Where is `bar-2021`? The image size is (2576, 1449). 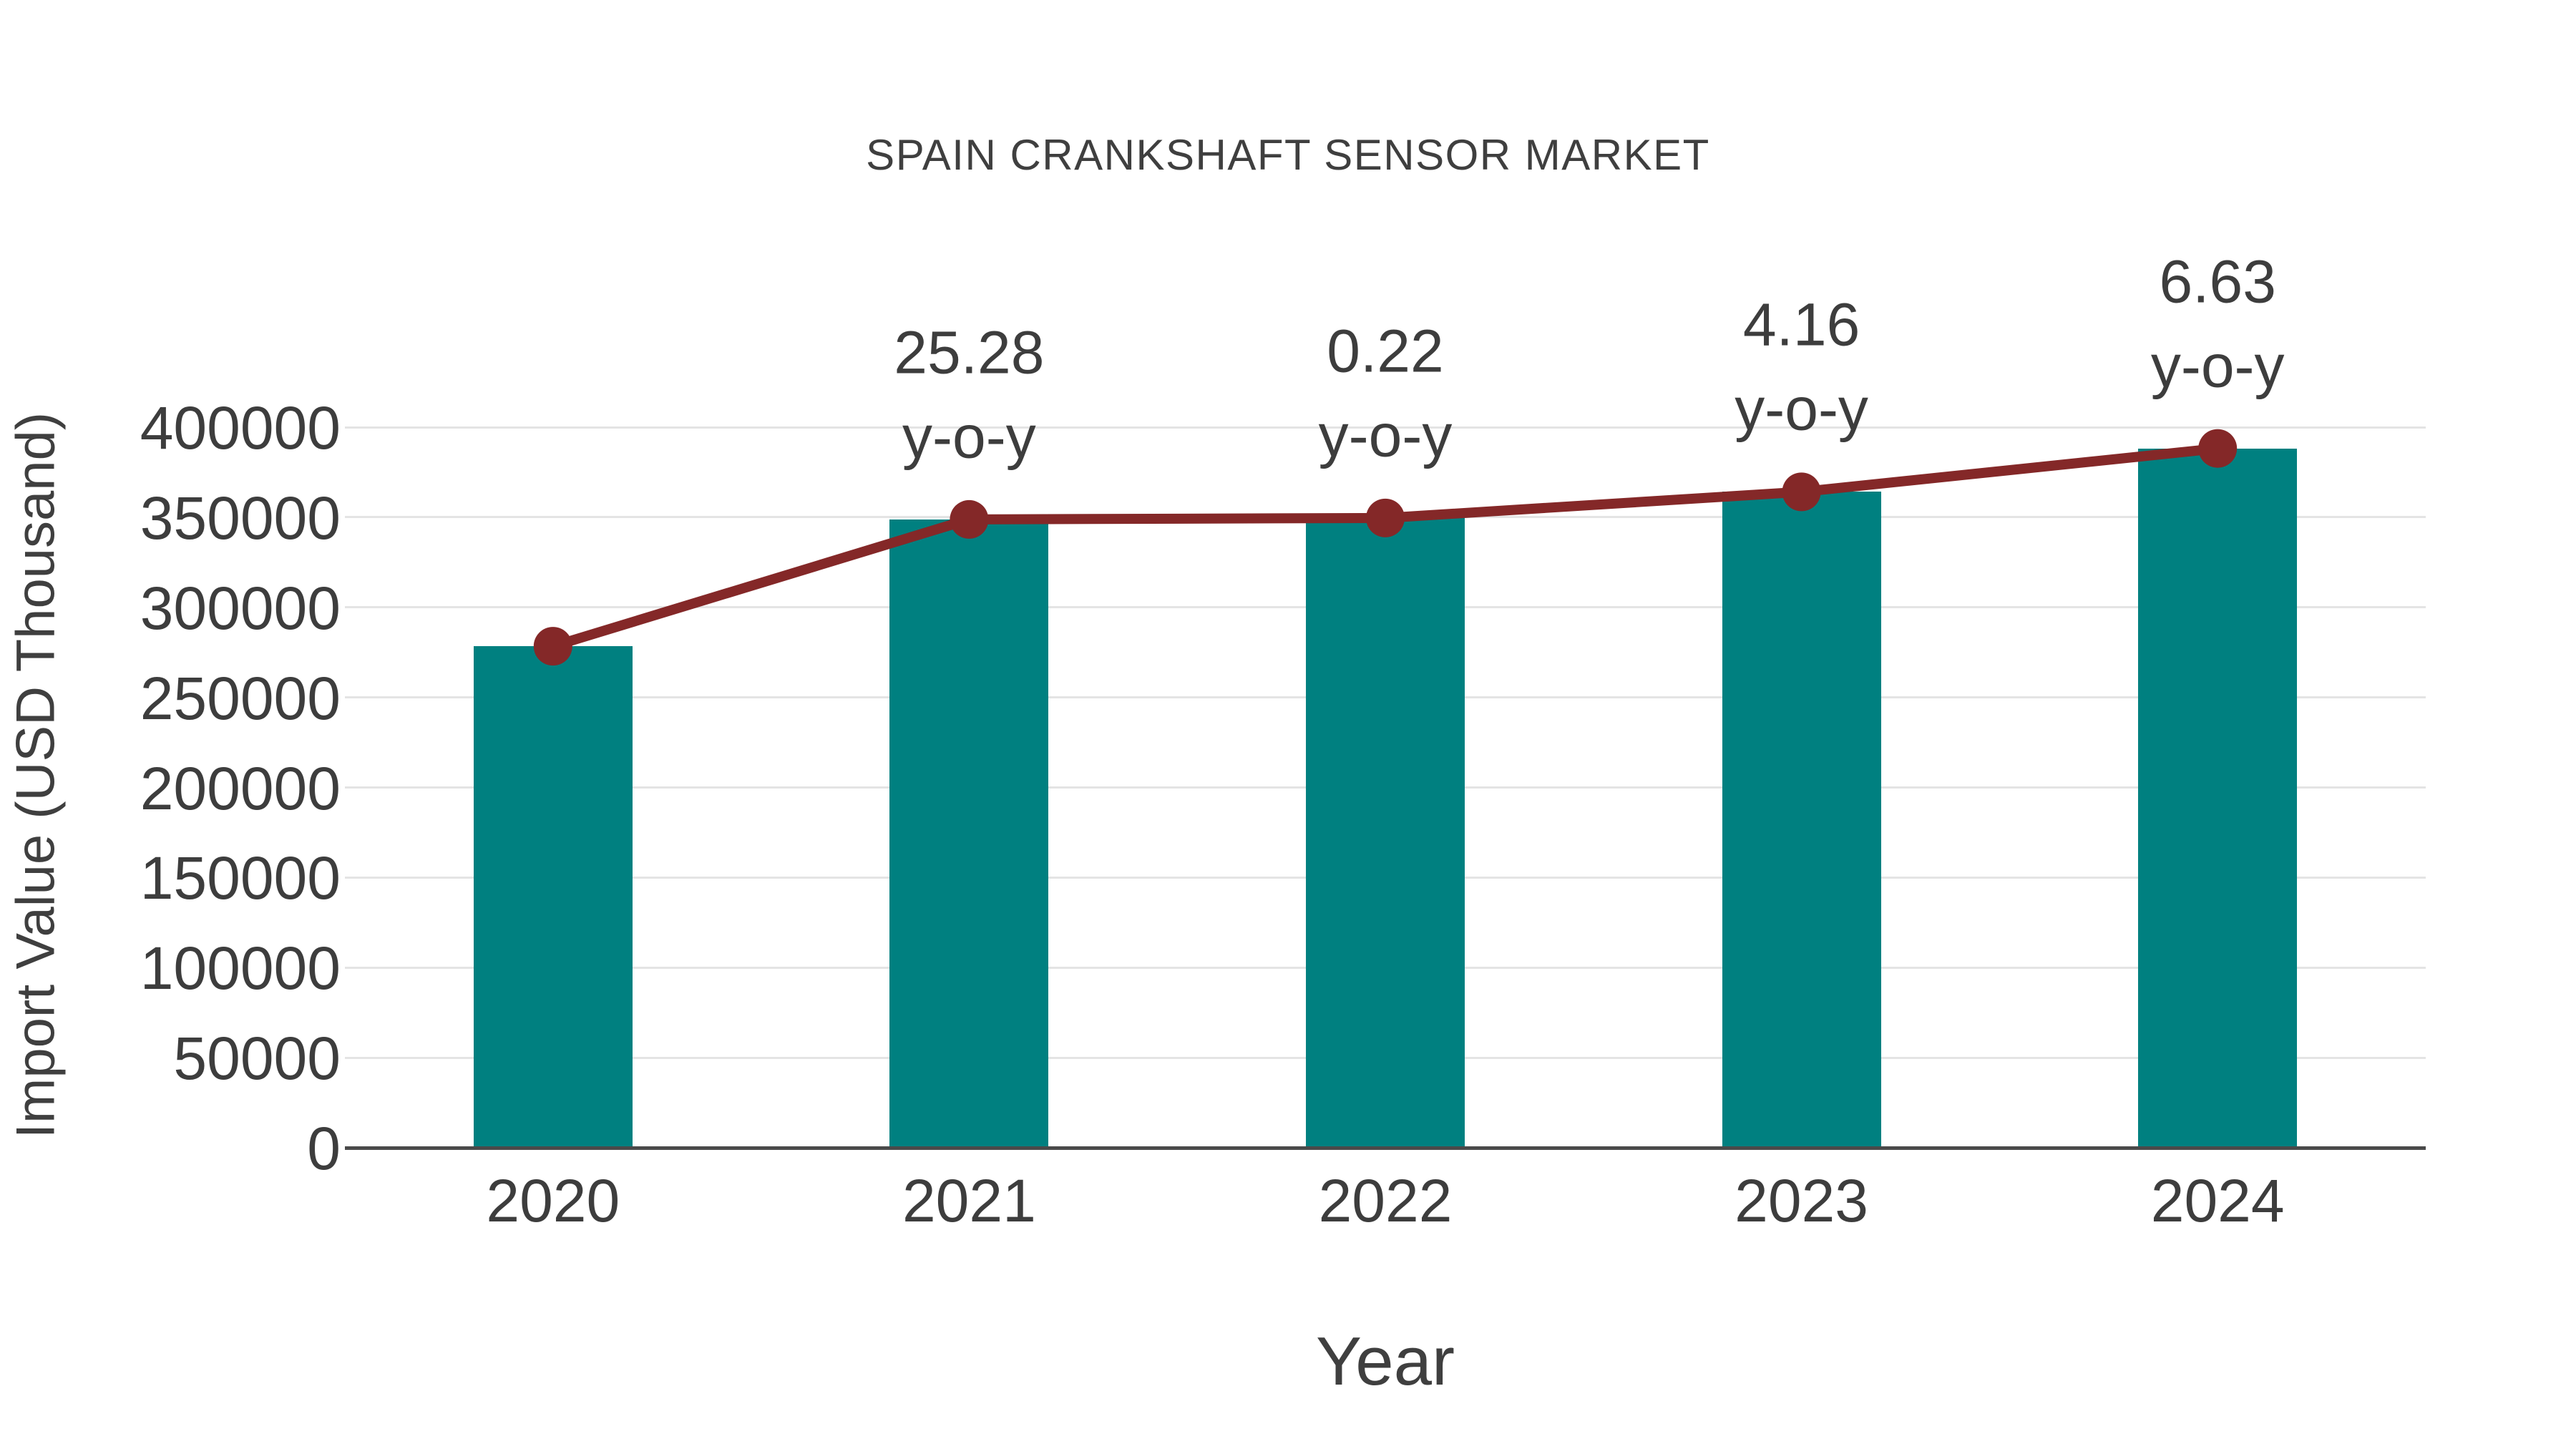
bar-2021 is located at coordinates (969, 833).